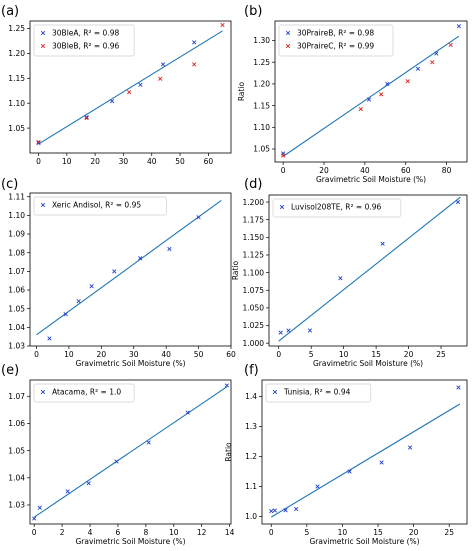  What do you see at coordinates (16, 396) in the screenshot?
I see `y-tick-label: 1.07` at bounding box center [16, 396].